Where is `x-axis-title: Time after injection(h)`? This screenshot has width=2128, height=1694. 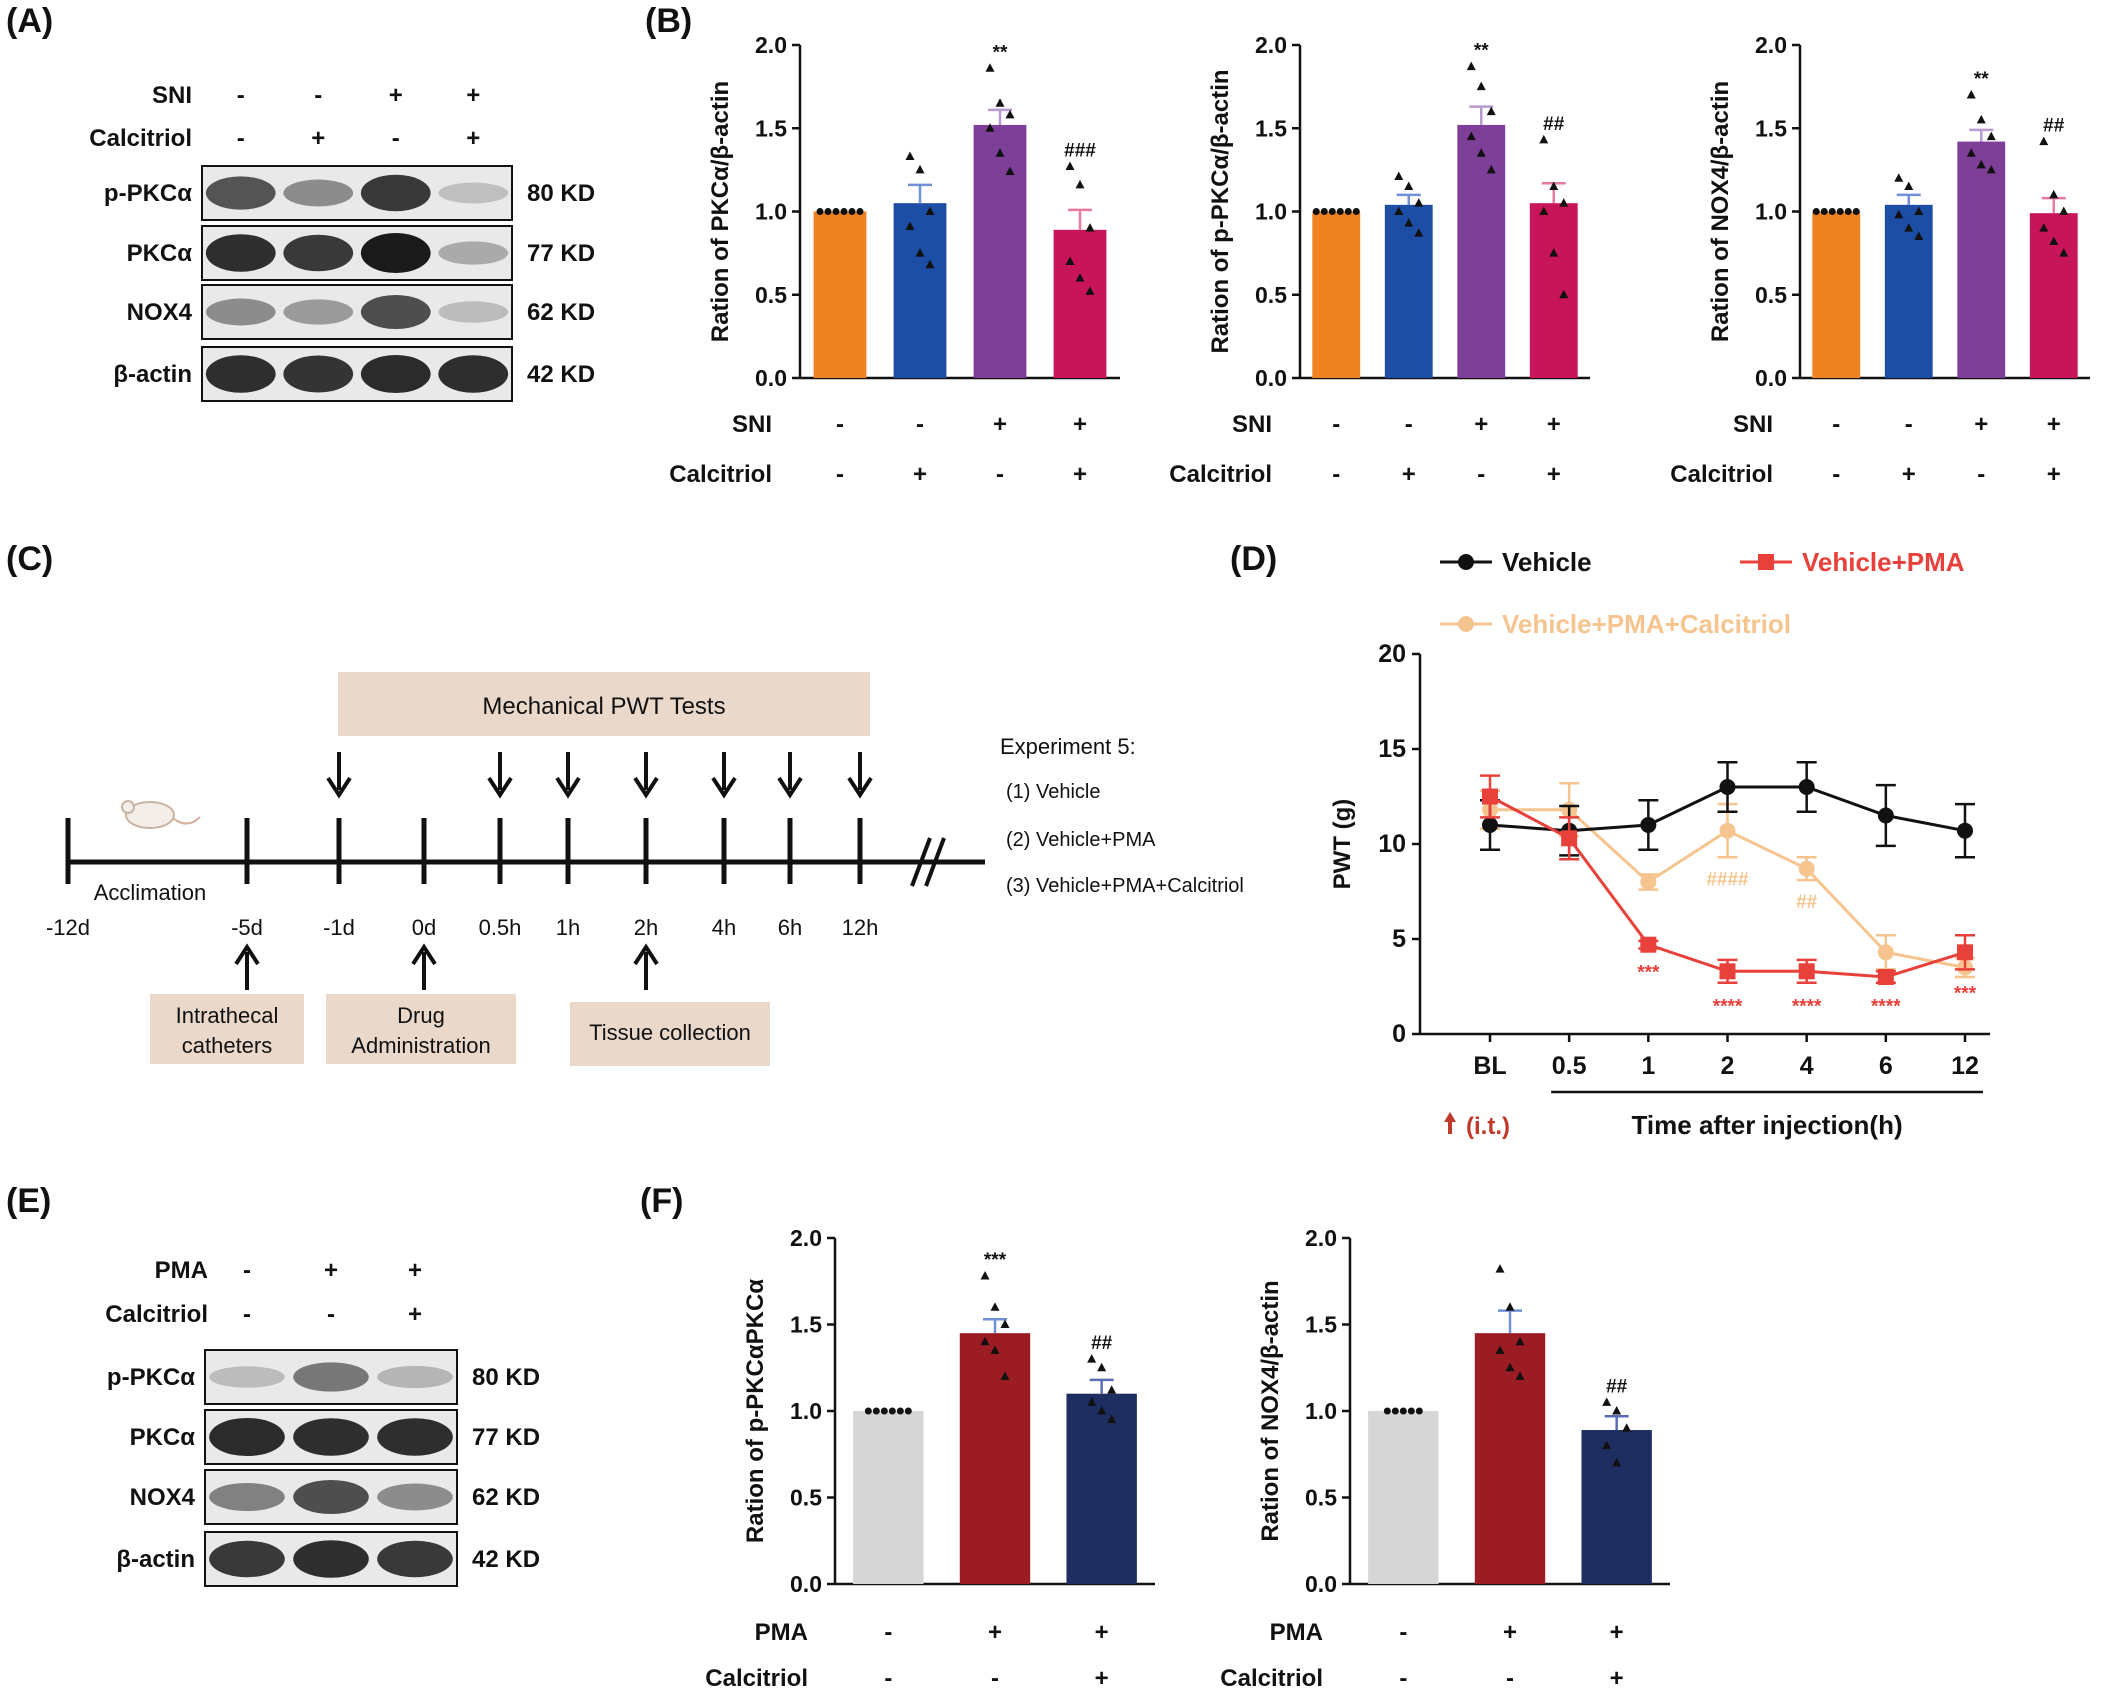 x-axis-title: Time after injection(h) is located at coordinates (1767, 1125).